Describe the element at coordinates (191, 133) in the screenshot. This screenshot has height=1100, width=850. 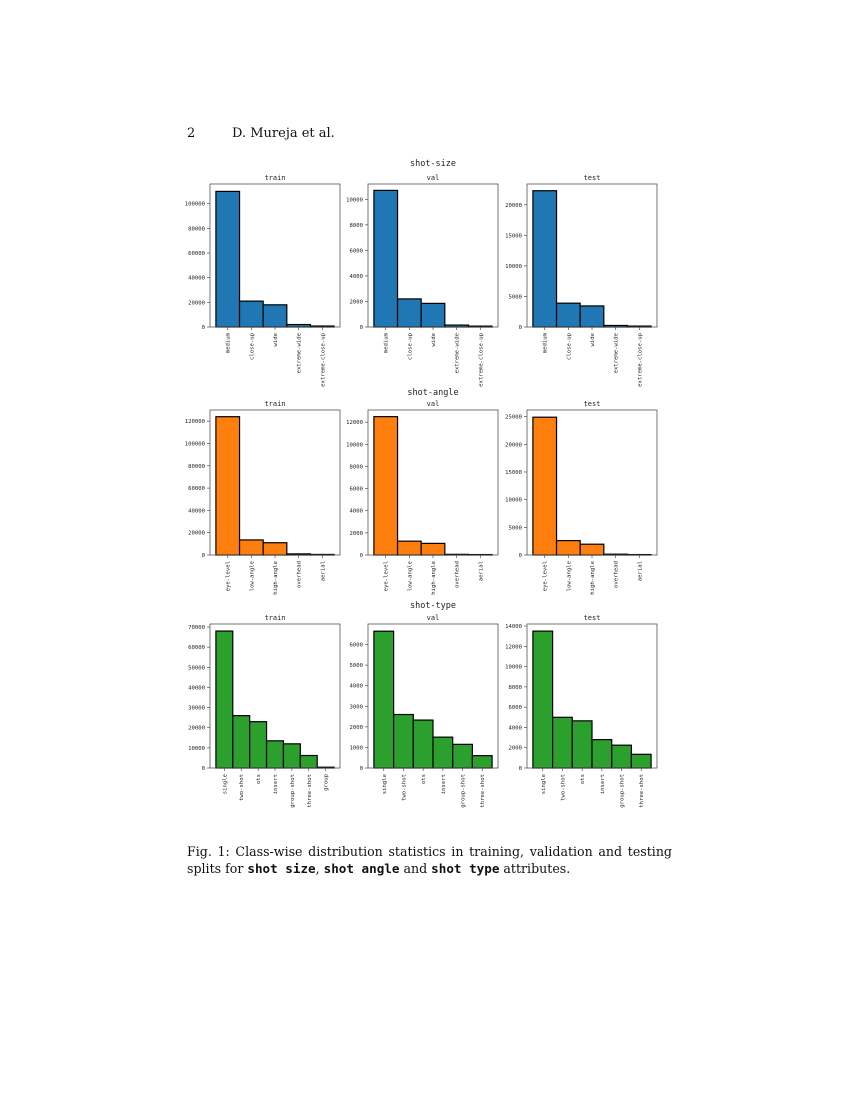
I see `page-number: 2` at that location.